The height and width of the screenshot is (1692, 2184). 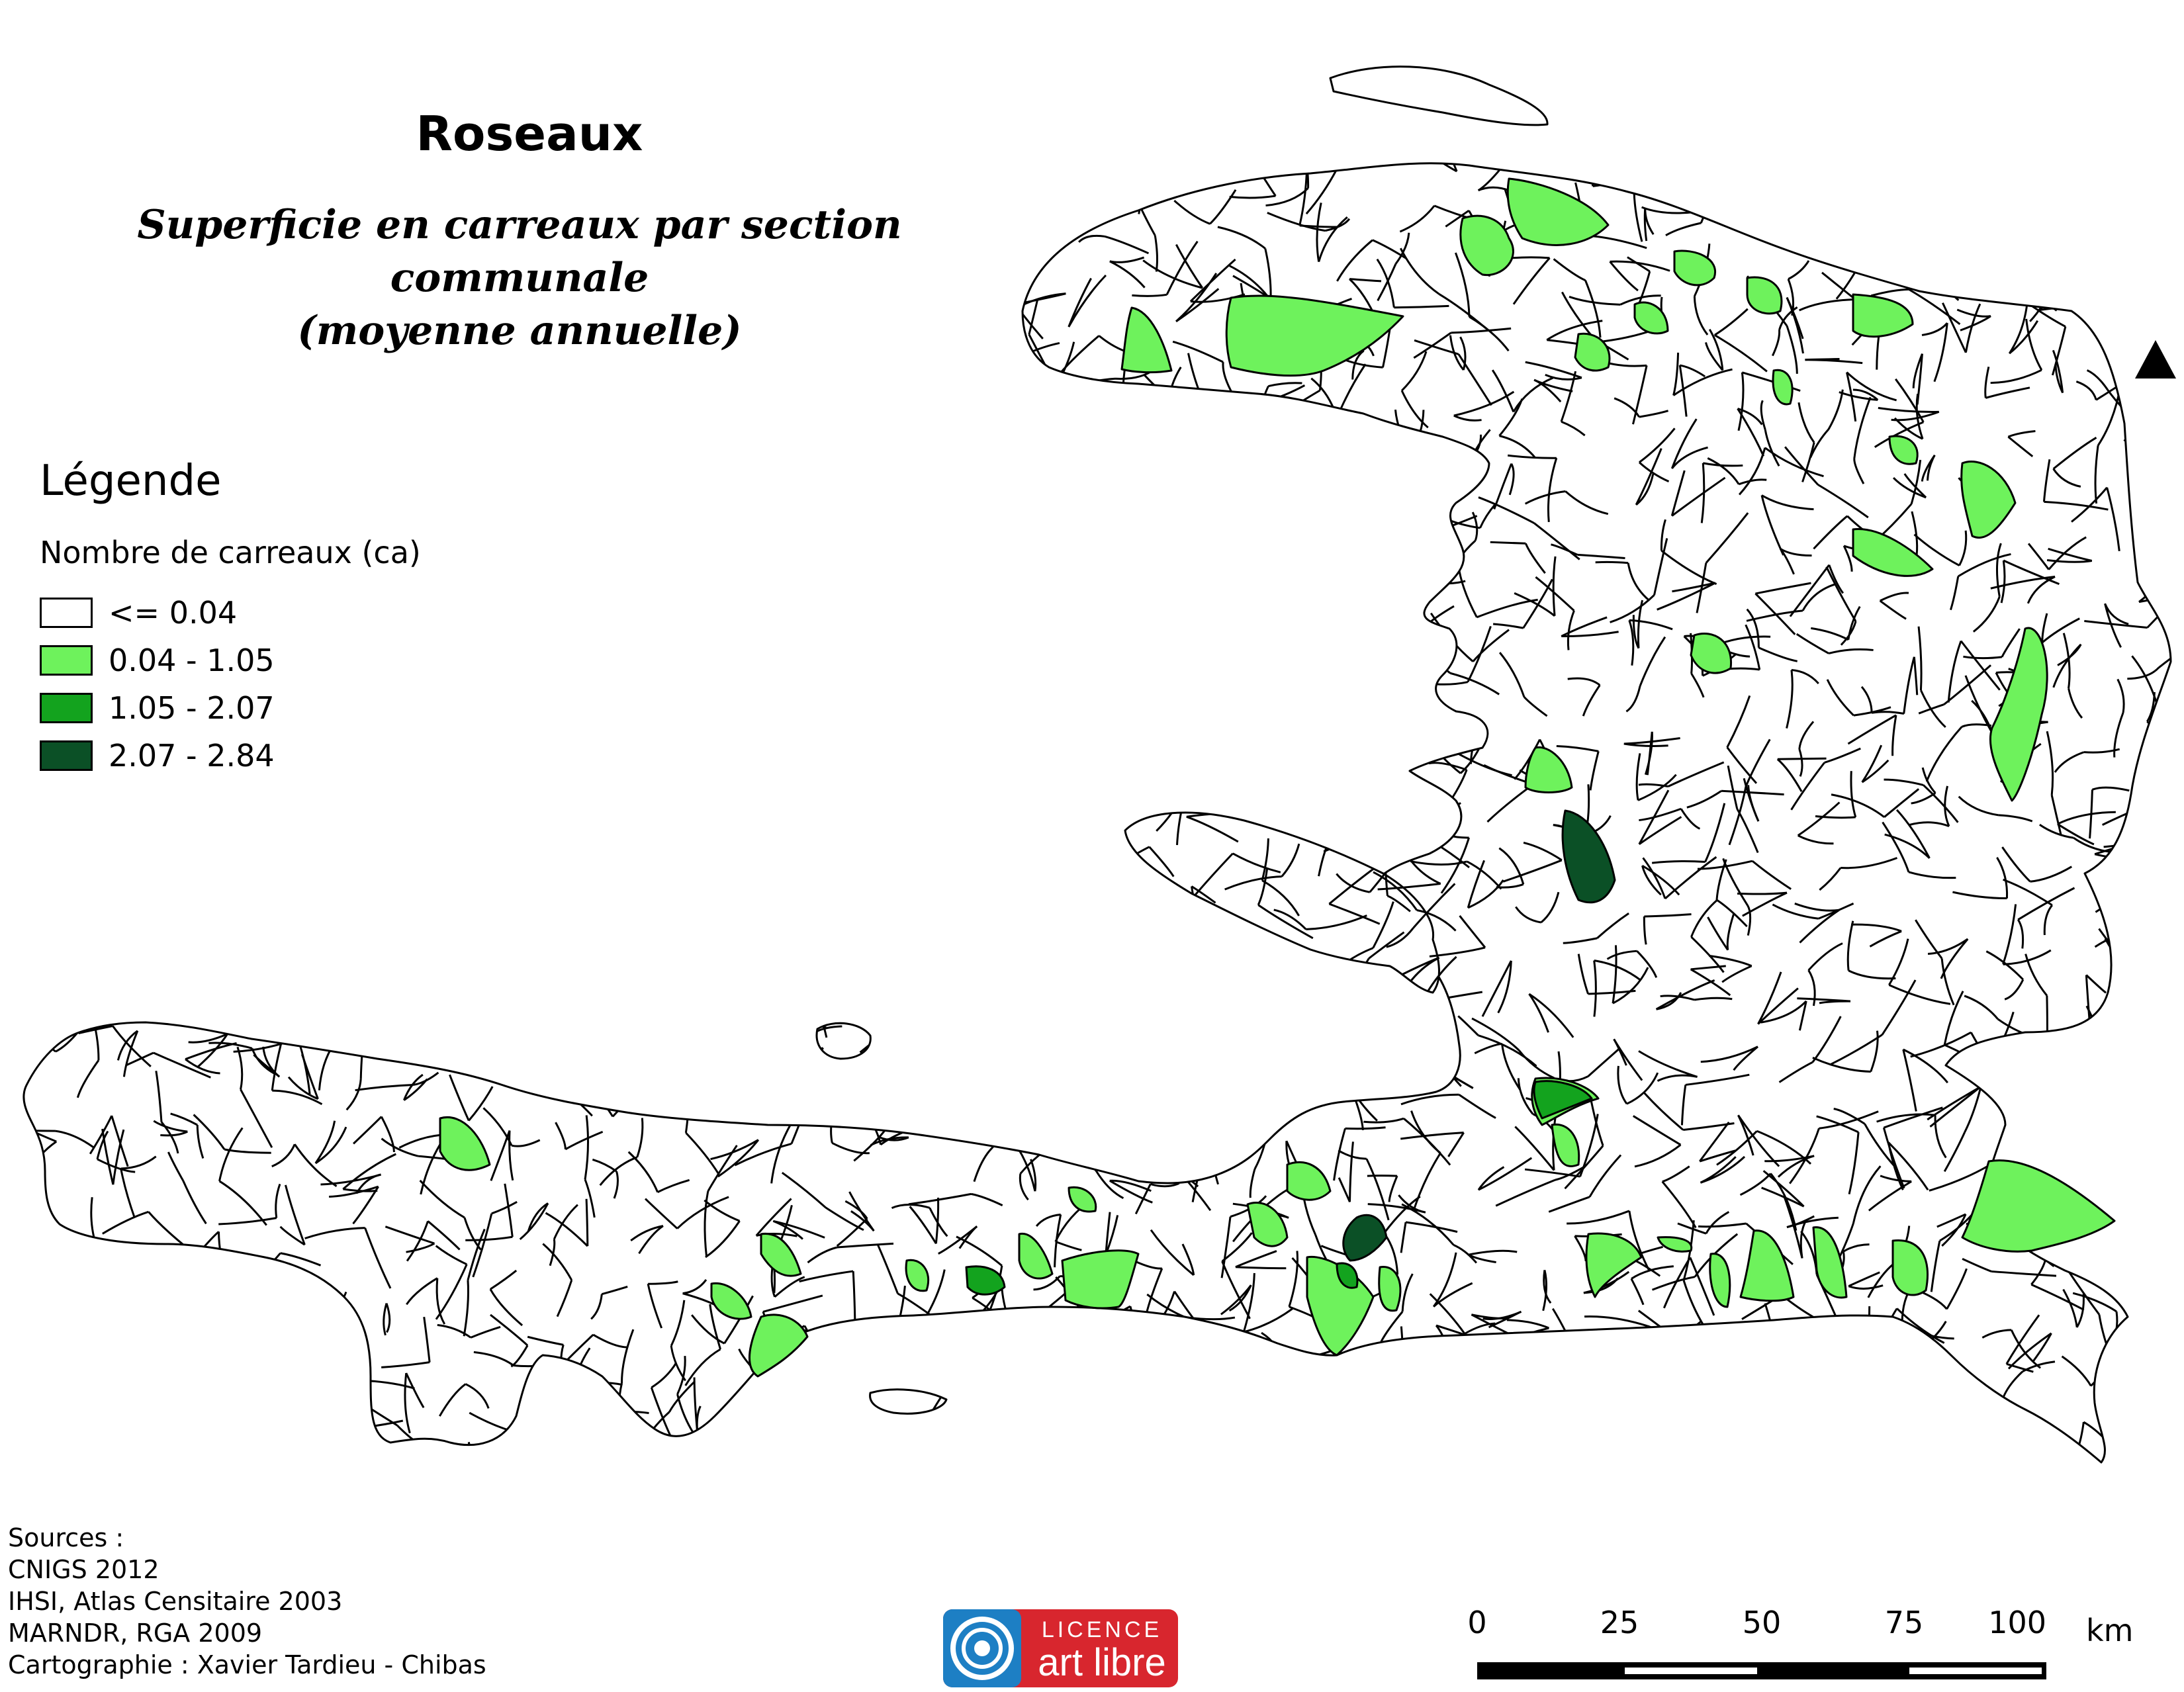 I want to click on ile-a-vache, so click(x=908, y=1402).